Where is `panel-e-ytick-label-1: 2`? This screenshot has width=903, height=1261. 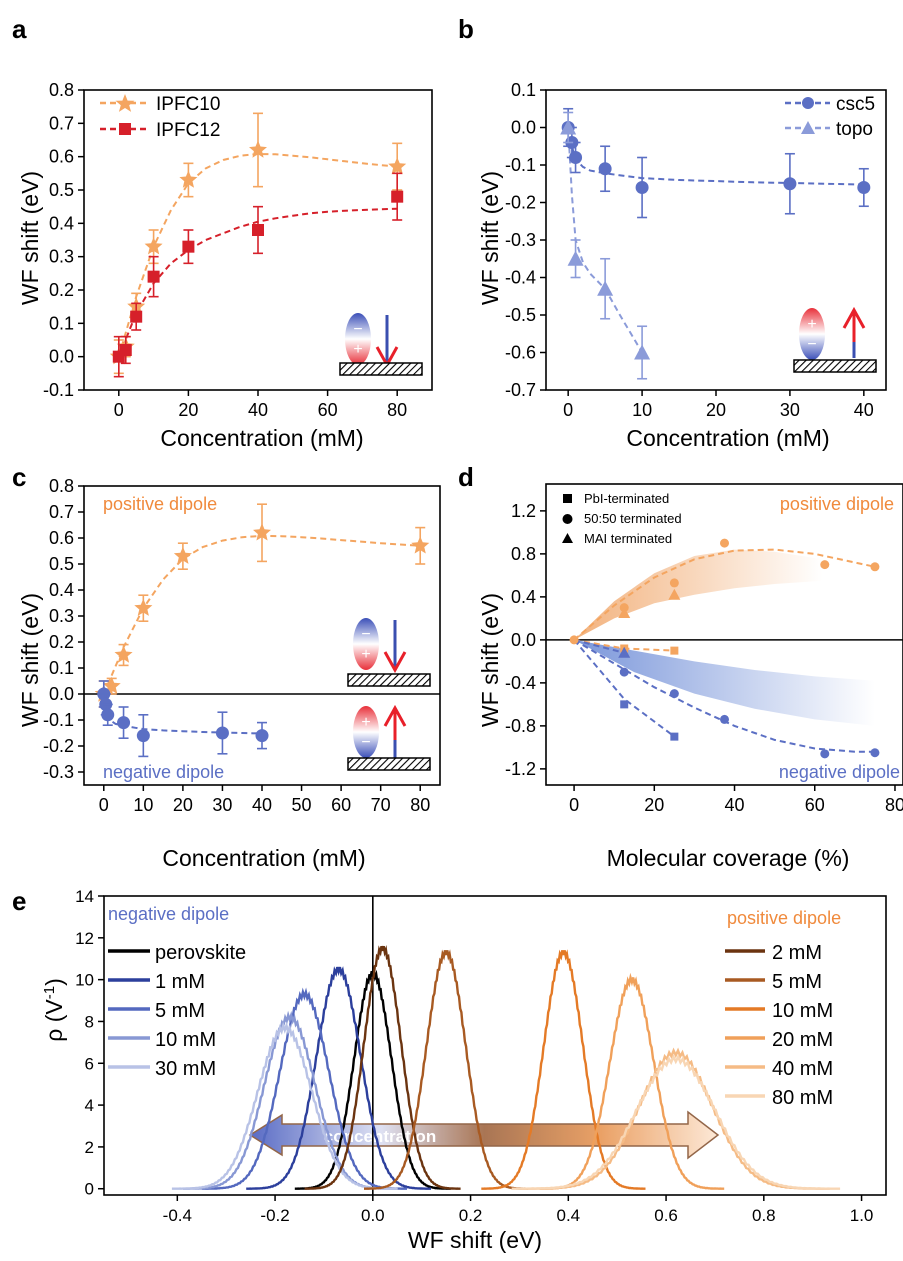
panel-e-ytick-label-1: 2 is located at coordinates (89, 1147).